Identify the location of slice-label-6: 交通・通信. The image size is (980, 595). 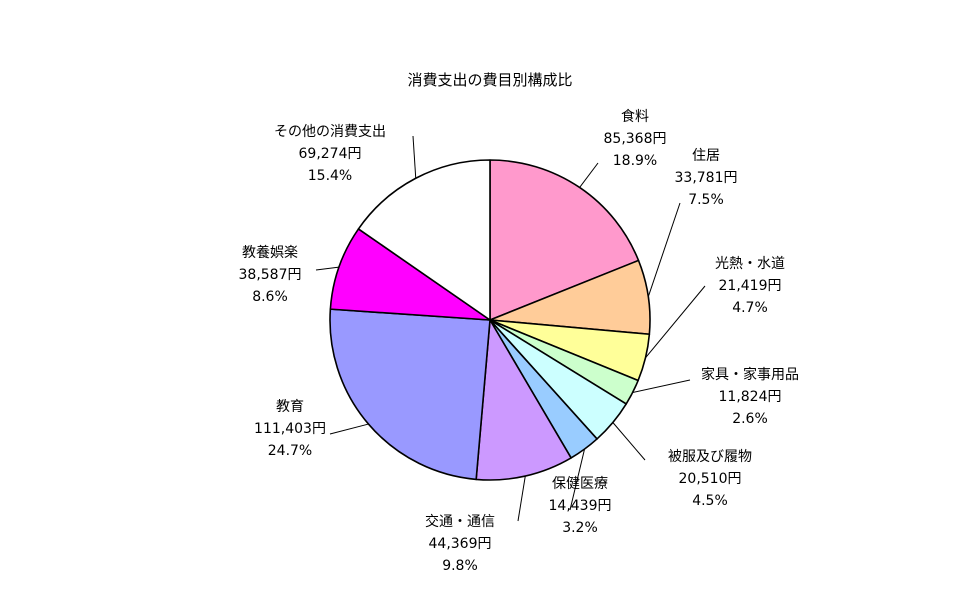
(460, 521).